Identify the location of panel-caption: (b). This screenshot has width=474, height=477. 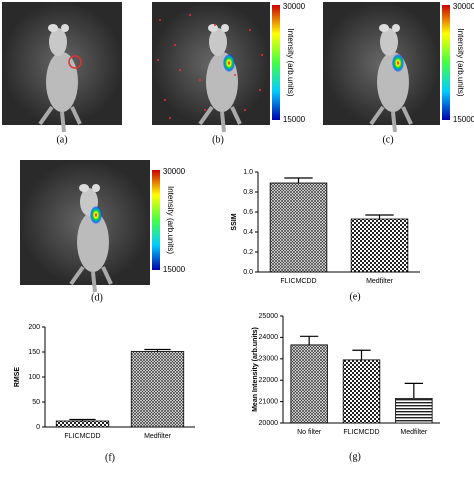
(218, 139).